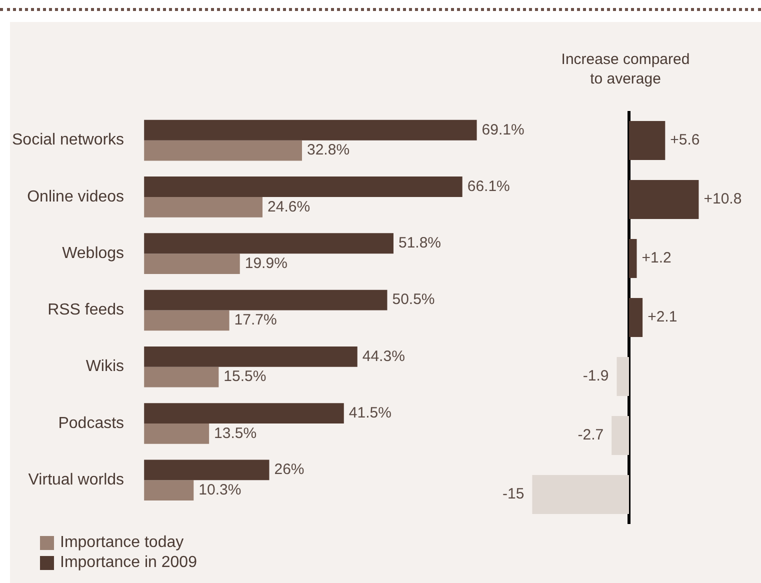 Image resolution: width=761 pixels, height=583 pixels. What do you see at coordinates (595, 376) in the screenshot?
I see `data-label: -1.9` at bounding box center [595, 376].